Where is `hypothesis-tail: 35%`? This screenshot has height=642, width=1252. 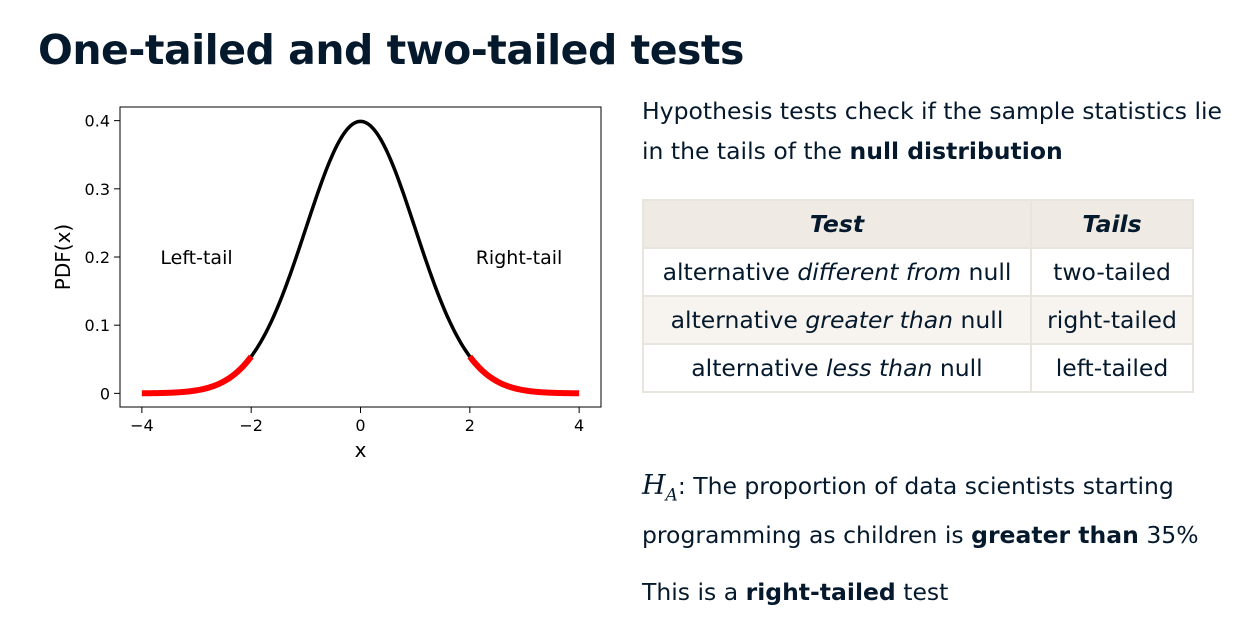 hypothesis-tail: 35% is located at coordinates (1168, 535).